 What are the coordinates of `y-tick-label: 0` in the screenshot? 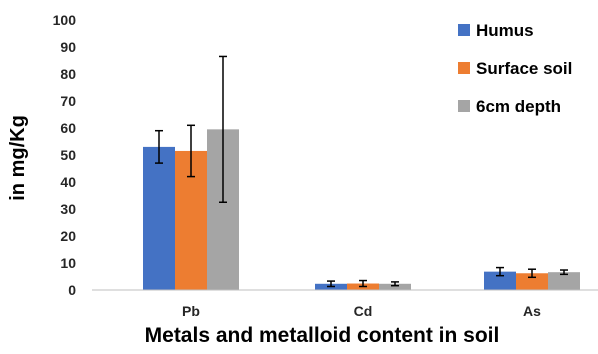 It's located at (72, 290).